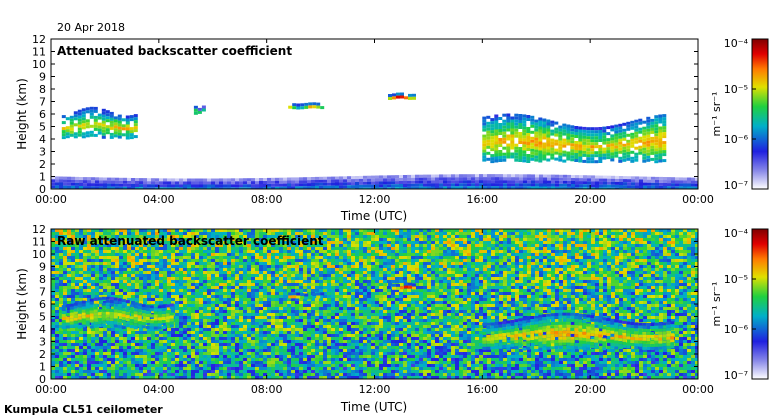 The image size is (780, 420). Describe the element at coordinates (716, 114) in the screenshot. I see `top-colorbar-label: m⁻¹ sr⁻¹` at that location.